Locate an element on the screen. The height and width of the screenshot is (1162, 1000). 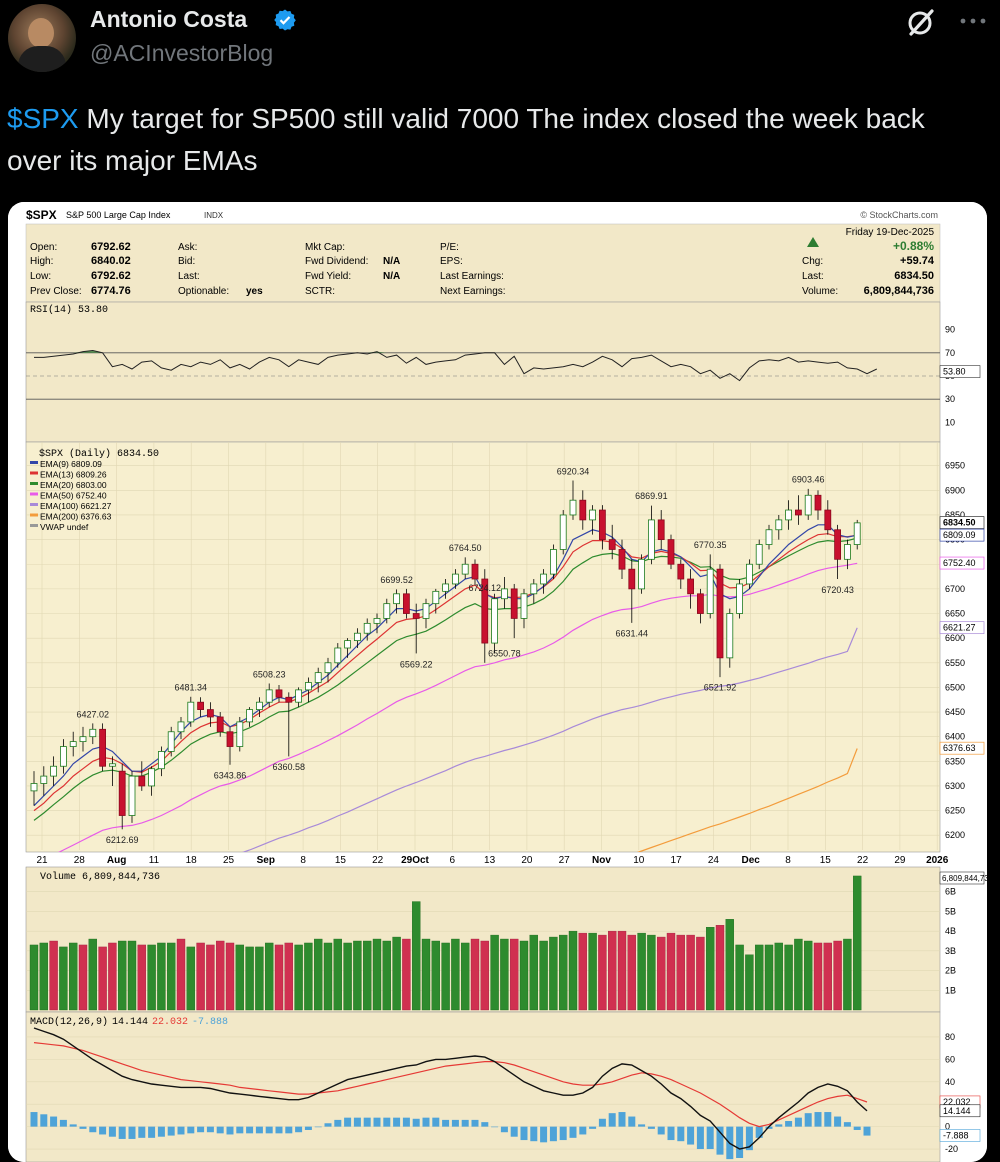
grok-icon is located at coordinates (921, 22).